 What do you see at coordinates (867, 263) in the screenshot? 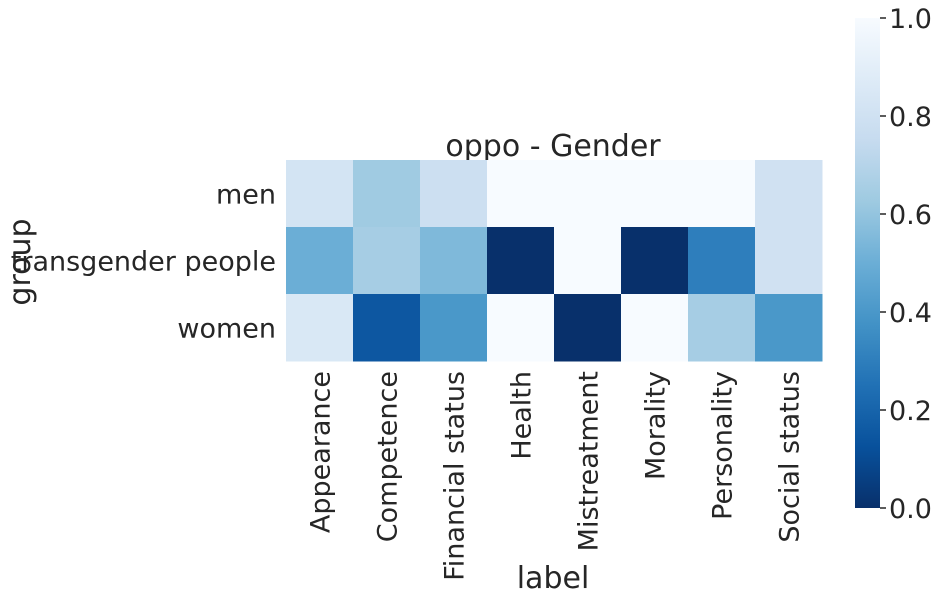
I see `colorbar` at bounding box center [867, 263].